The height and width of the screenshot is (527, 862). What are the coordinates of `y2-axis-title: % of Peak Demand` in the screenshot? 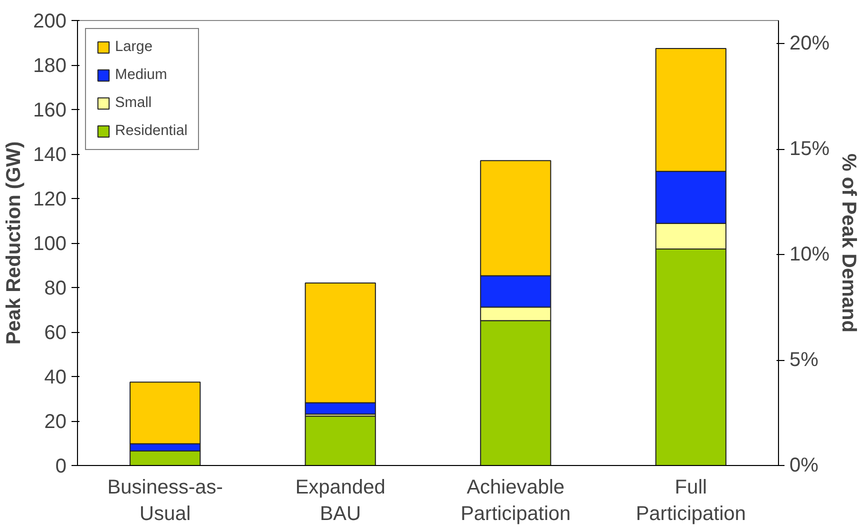 It's located at (849, 243).